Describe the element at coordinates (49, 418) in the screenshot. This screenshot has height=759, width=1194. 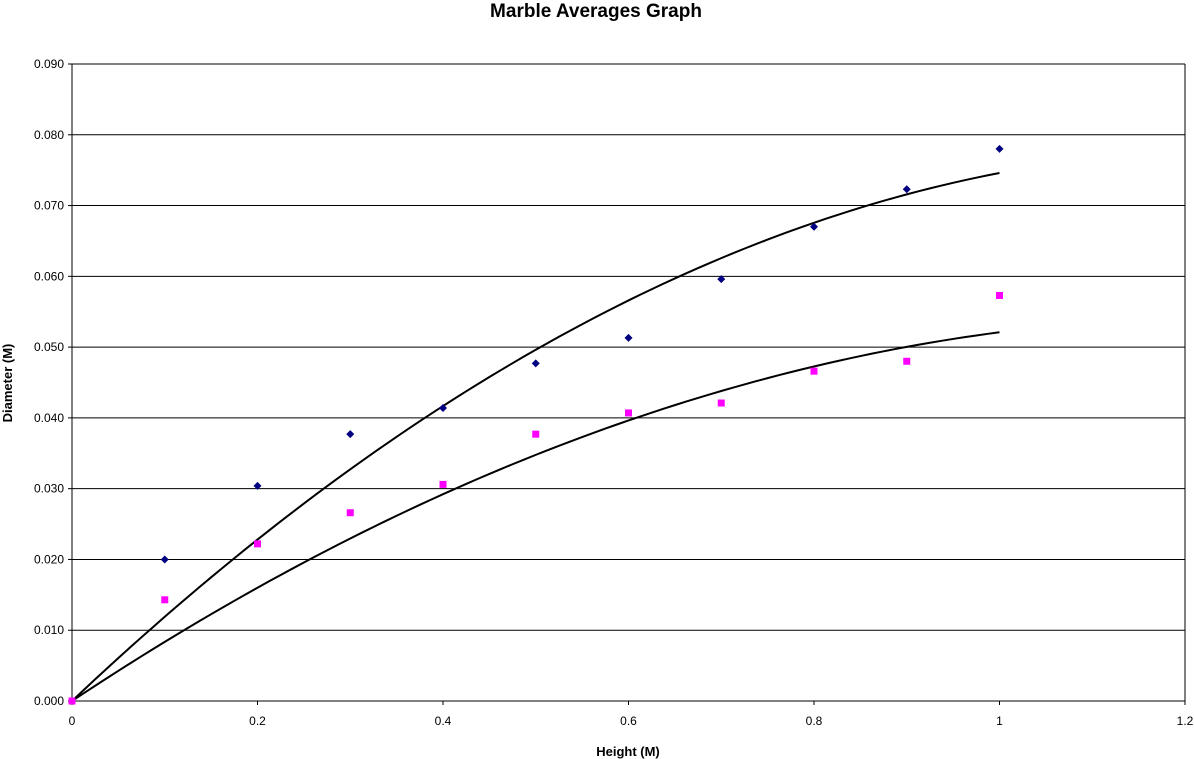
I see `y-tick-label: 0.040` at that location.